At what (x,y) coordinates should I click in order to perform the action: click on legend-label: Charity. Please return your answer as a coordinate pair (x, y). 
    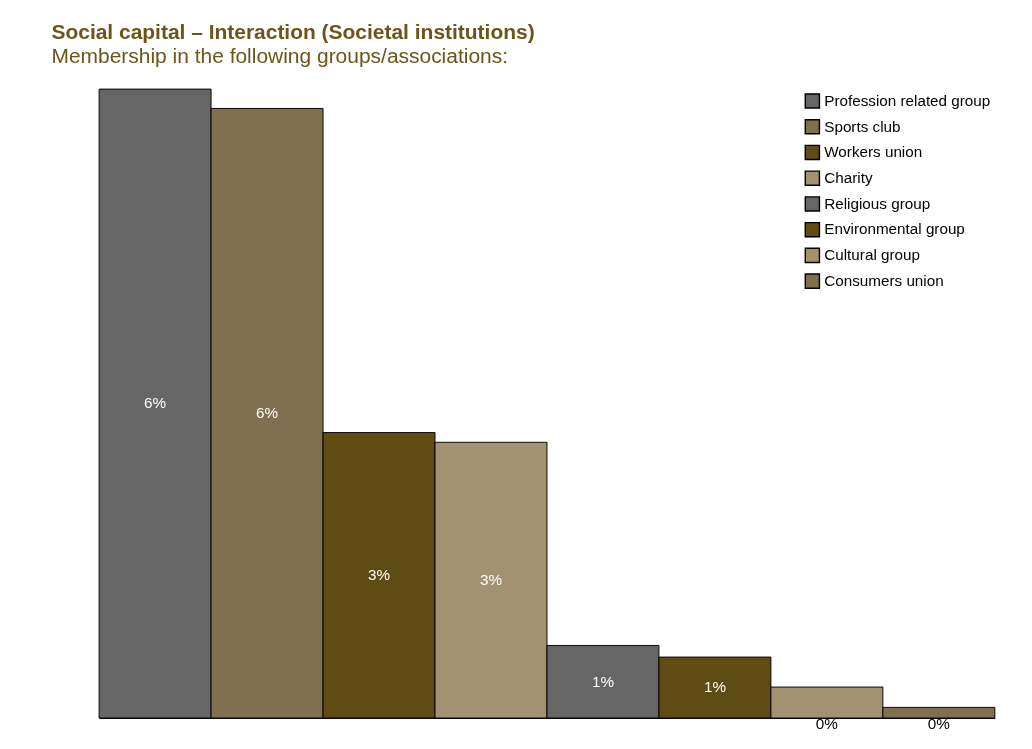
    Looking at the image, I should click on (848, 177).